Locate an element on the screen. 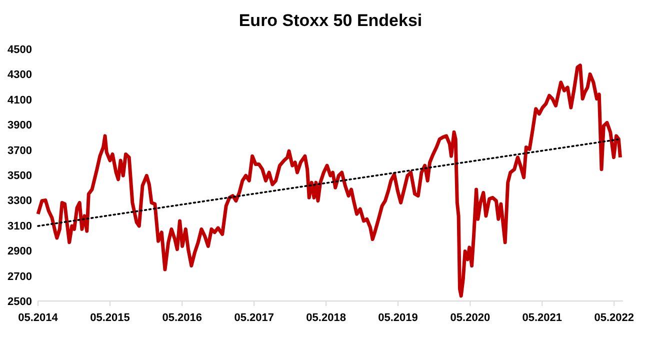 This screenshot has height=337, width=648. y-tick-label: 4500 is located at coordinates (20, 50).